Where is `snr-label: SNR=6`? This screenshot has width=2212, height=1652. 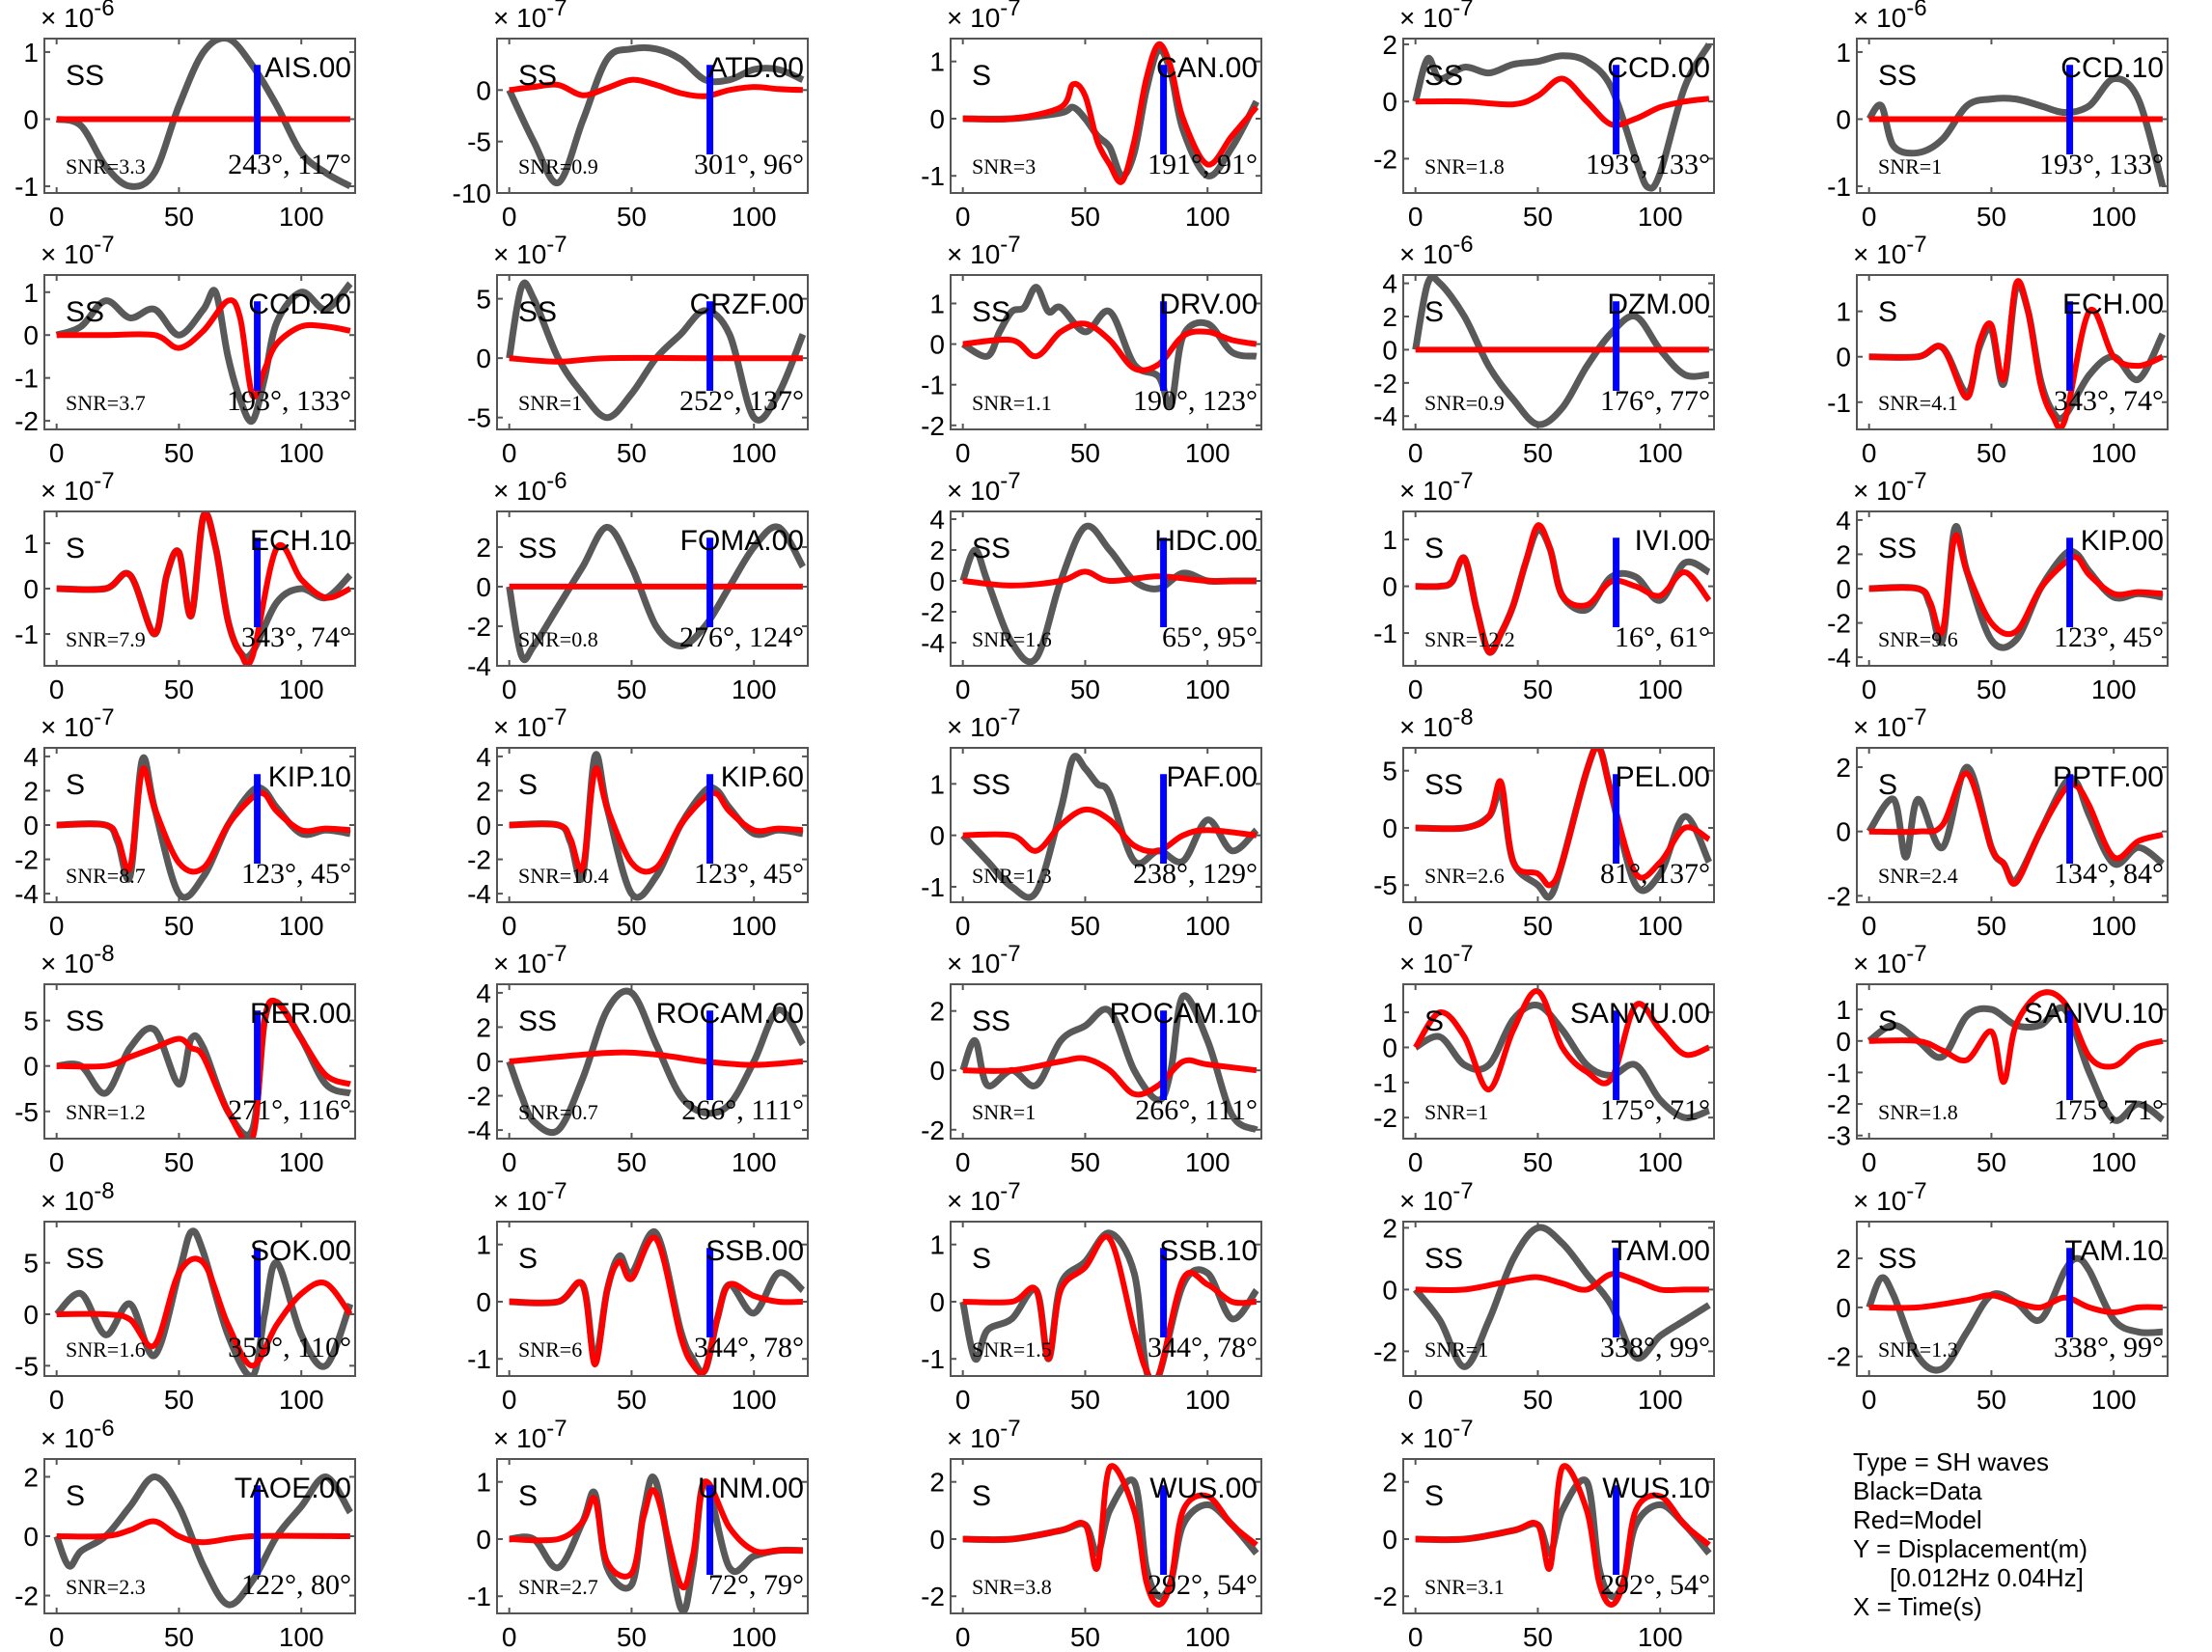
snr-label: SNR=6 is located at coordinates (550, 1349).